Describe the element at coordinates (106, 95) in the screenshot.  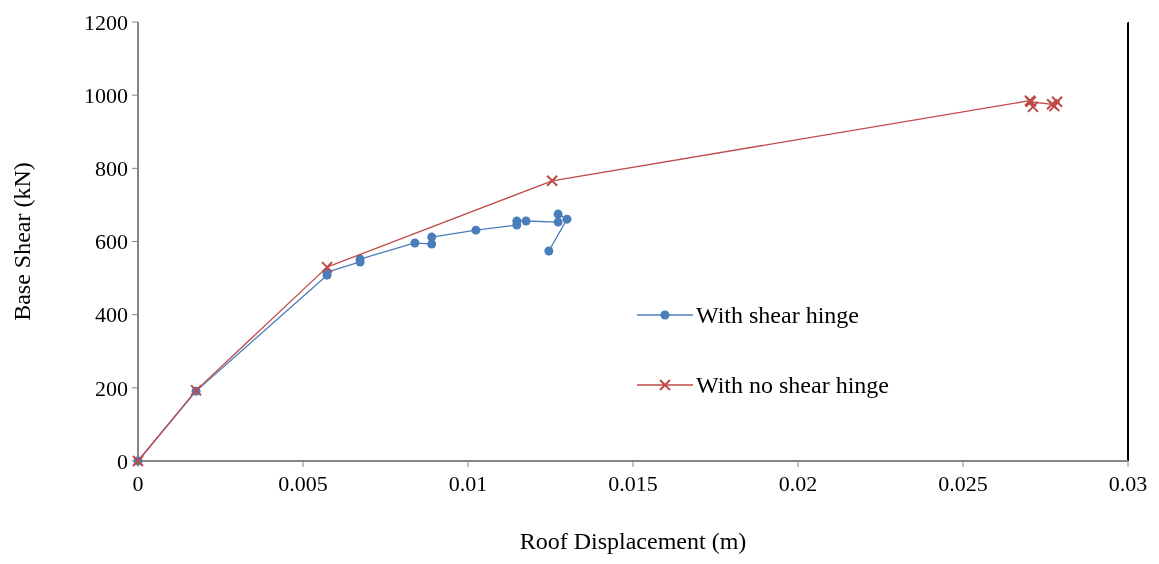
I see `y-tick-label: 1000` at that location.